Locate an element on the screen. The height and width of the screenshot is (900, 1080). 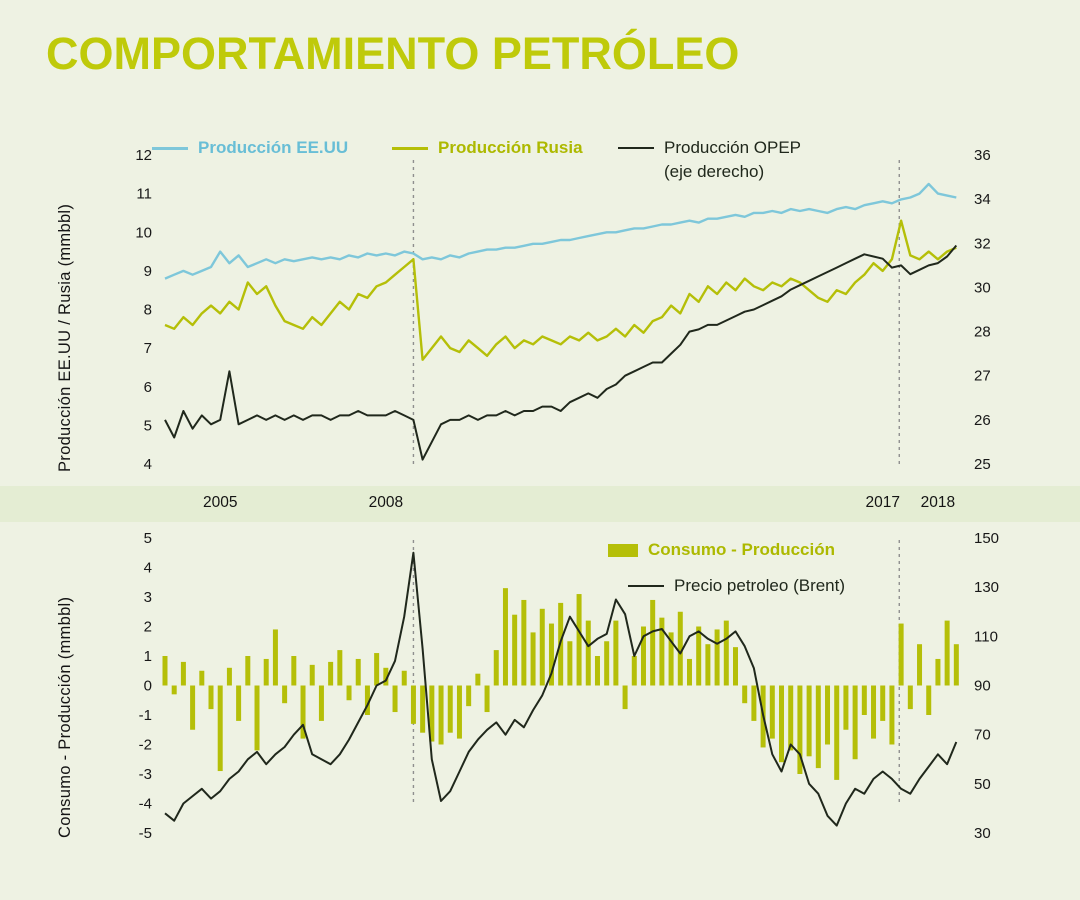
svg-text: 50 is located at coordinates (982, 784).